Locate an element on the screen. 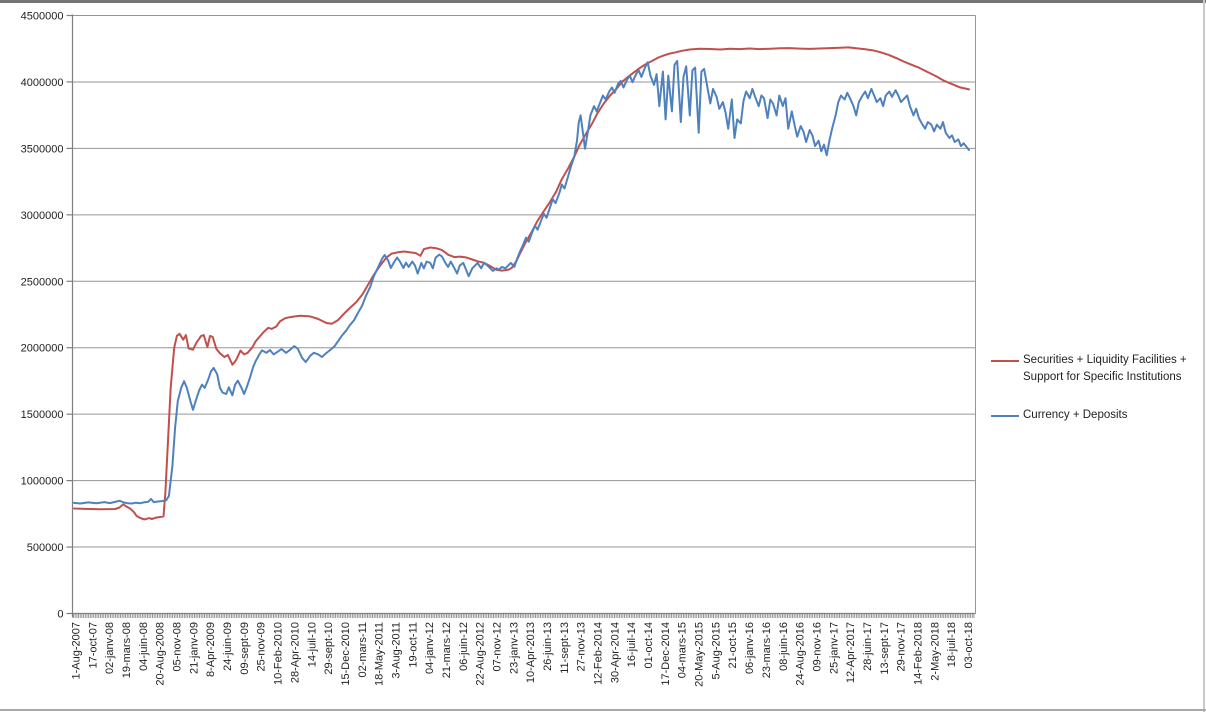  x-axis-tick-label: 25-nov-09 is located at coordinates (262, 647).